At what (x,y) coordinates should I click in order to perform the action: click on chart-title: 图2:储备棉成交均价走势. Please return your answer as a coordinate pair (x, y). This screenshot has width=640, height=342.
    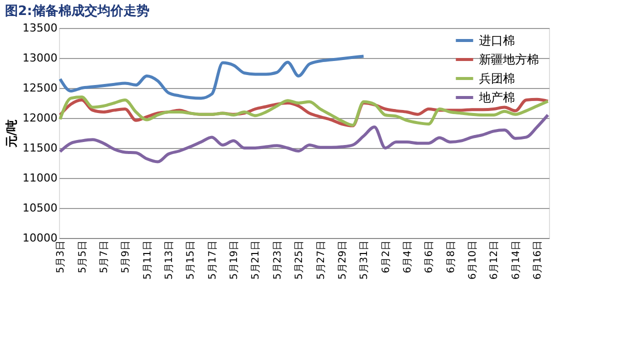
    Looking at the image, I should click on (77, 11).